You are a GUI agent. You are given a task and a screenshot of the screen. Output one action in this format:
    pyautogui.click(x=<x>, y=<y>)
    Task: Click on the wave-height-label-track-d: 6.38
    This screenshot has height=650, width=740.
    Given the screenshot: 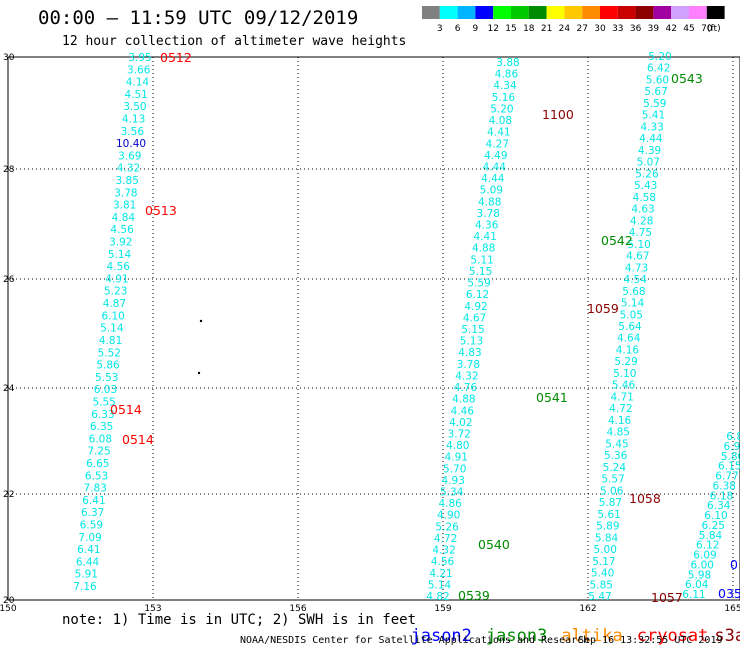 What is the action you would take?
    pyautogui.click(x=724, y=486)
    